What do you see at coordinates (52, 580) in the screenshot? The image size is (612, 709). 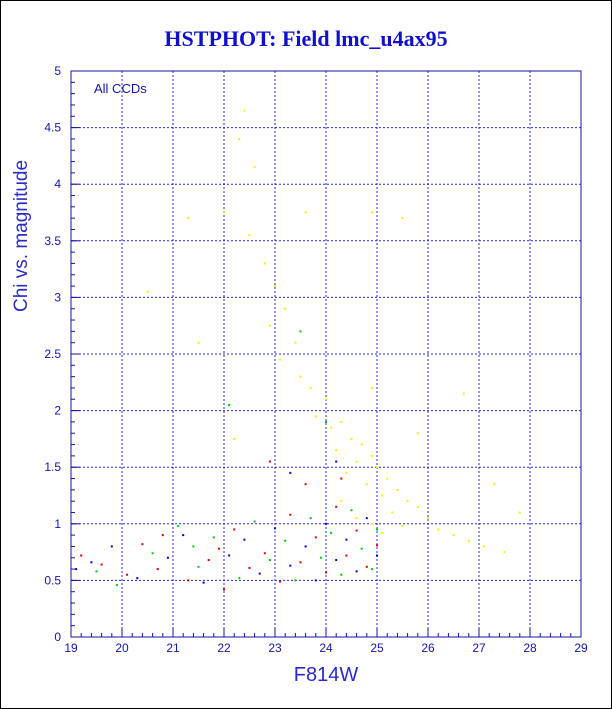 I see `y-tick-label: 0.5` at bounding box center [52, 580].